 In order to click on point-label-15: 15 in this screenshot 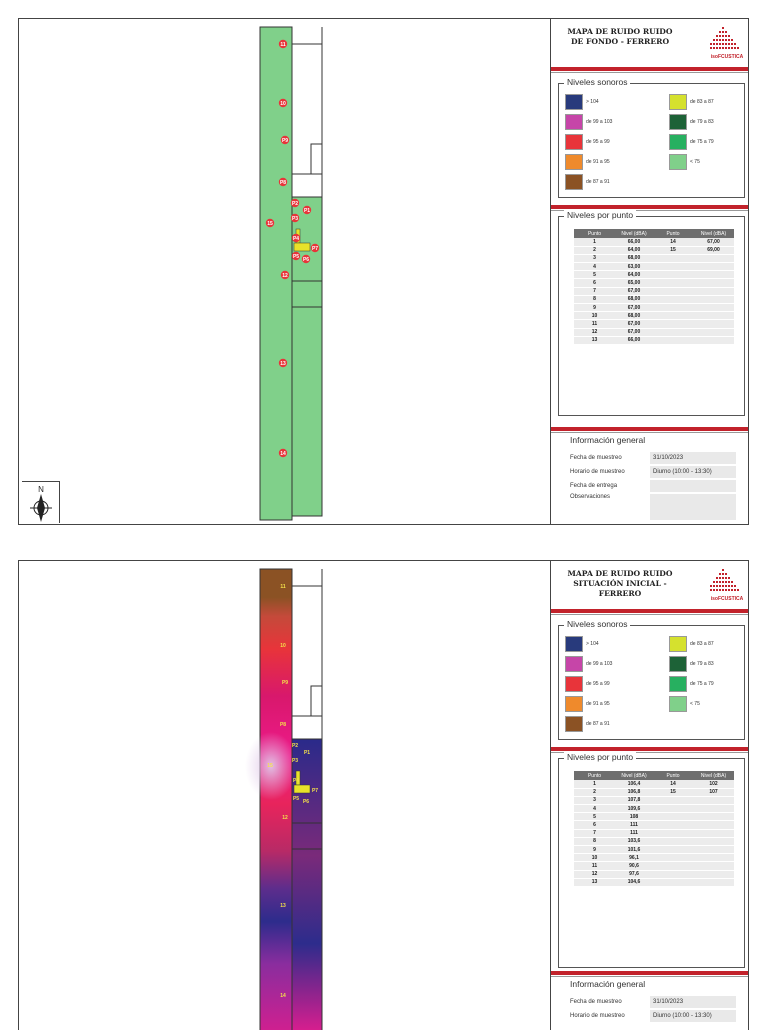, I will do `click(270, 224)`.